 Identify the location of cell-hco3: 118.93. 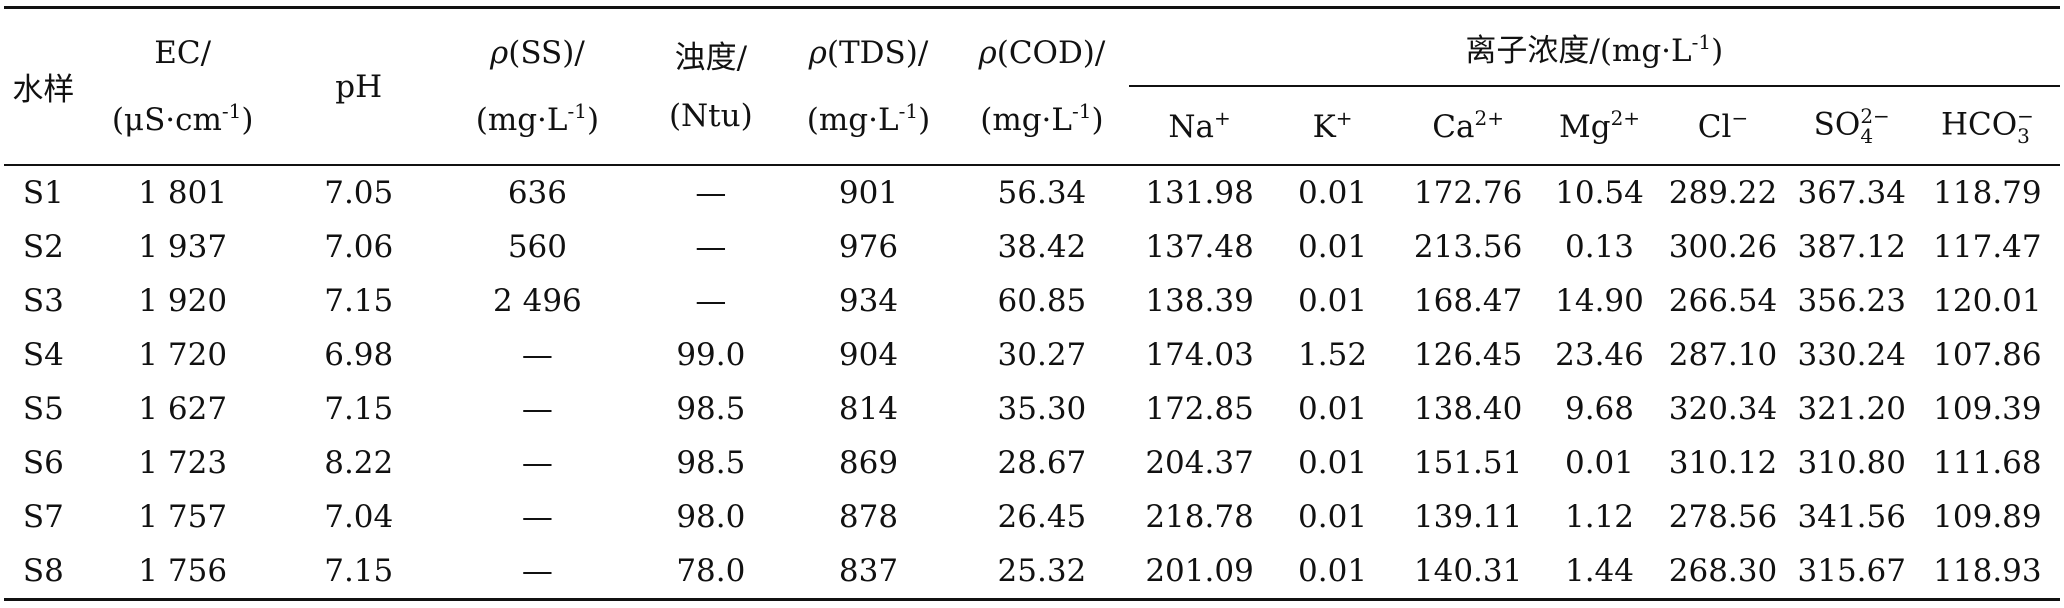
(1987, 572).